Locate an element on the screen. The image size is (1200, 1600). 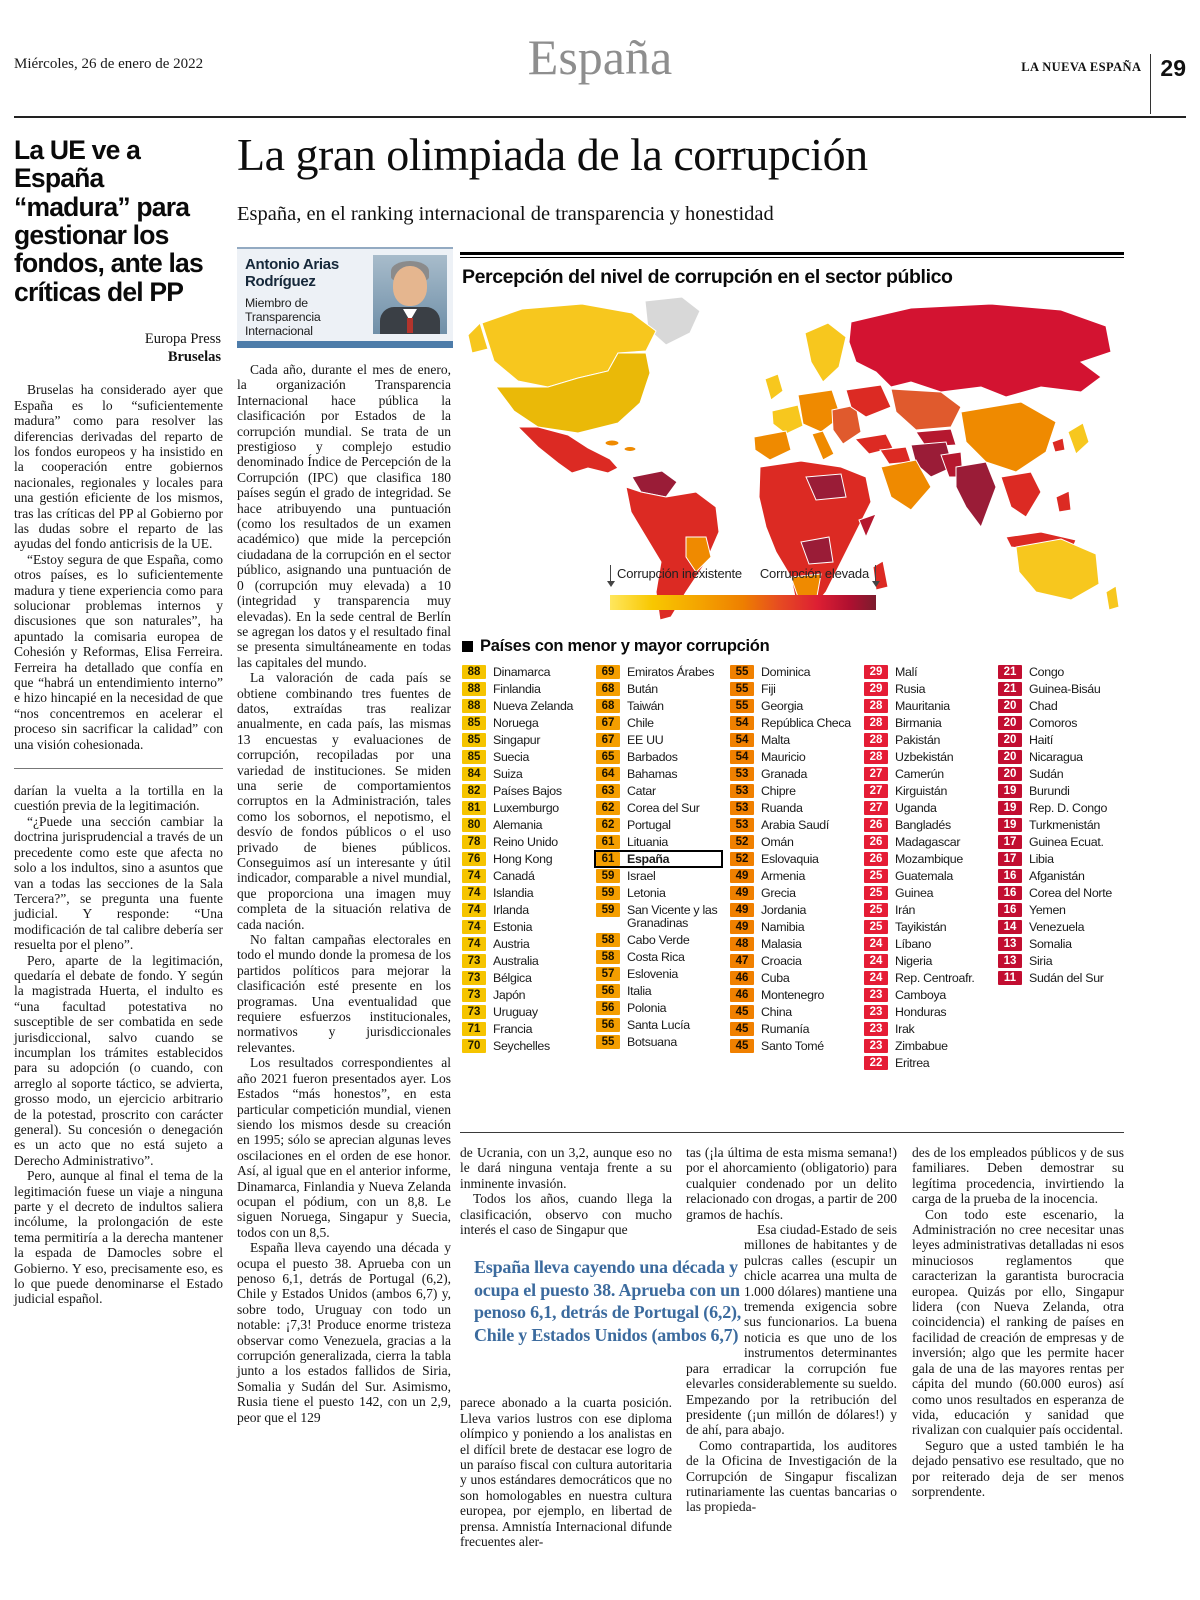
score-badge: 45 is located at coordinates (742, 1046).